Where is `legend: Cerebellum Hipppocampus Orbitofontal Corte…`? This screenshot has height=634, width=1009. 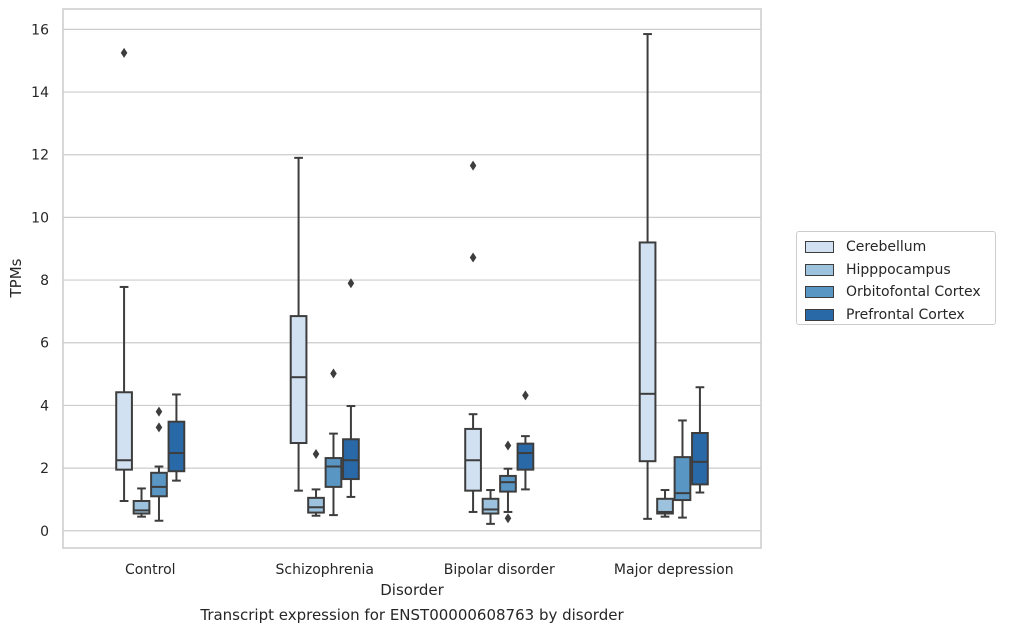 legend: Cerebellum Hipppocampus Orbitofontal Corte… is located at coordinates (896, 278).